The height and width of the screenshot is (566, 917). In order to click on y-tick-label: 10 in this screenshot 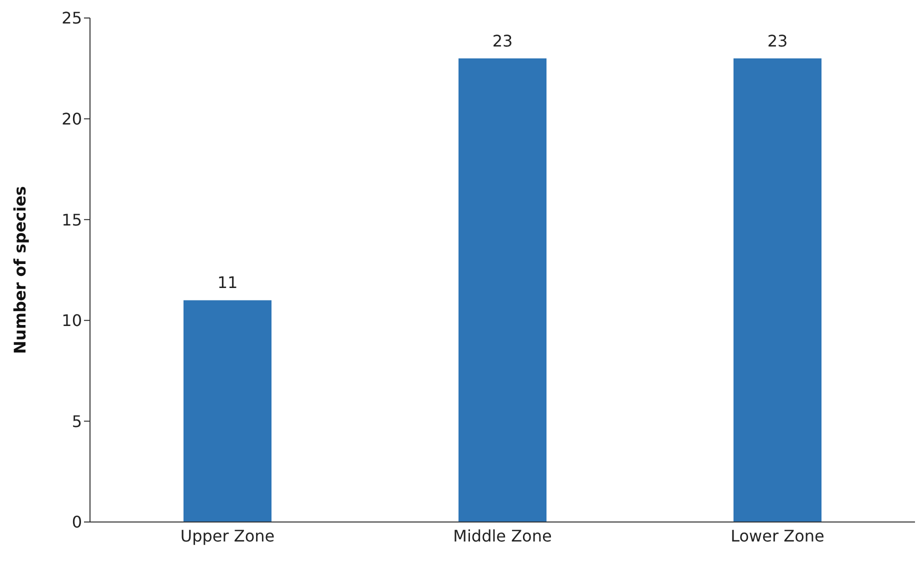, I will do `click(72, 320)`.